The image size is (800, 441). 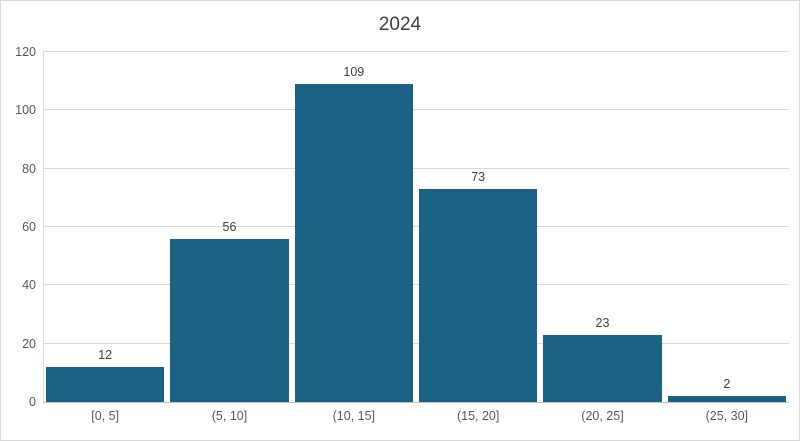 I want to click on bar-slot: 73, so click(x=478, y=227).